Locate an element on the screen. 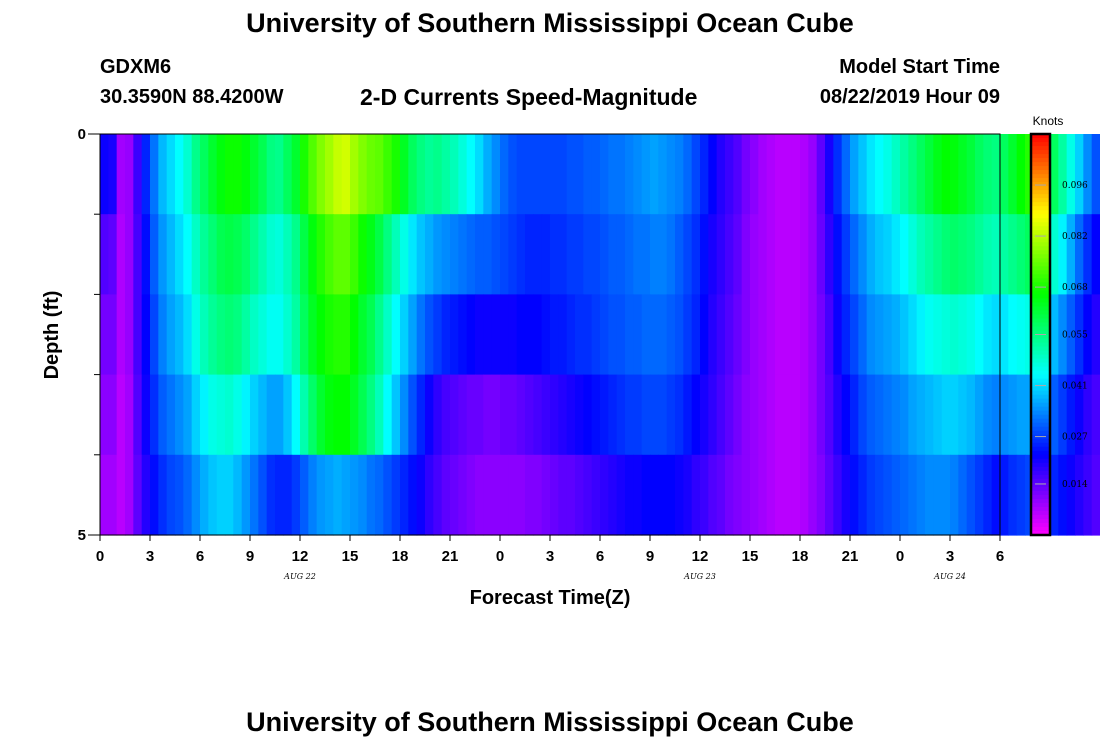 This screenshot has width=1100, height=750. colorbar-gradient is located at coordinates (1040, 335).